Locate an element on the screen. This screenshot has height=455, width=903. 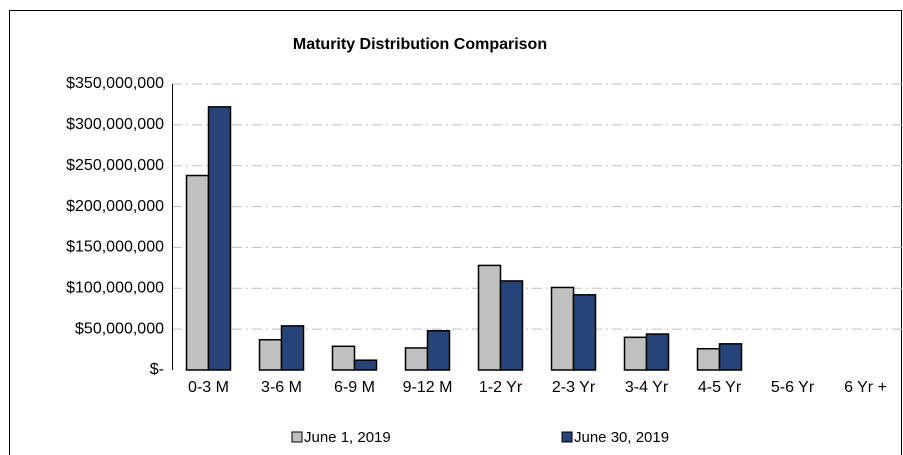
y-tick-label: $300,000,000 is located at coordinates (115, 124).